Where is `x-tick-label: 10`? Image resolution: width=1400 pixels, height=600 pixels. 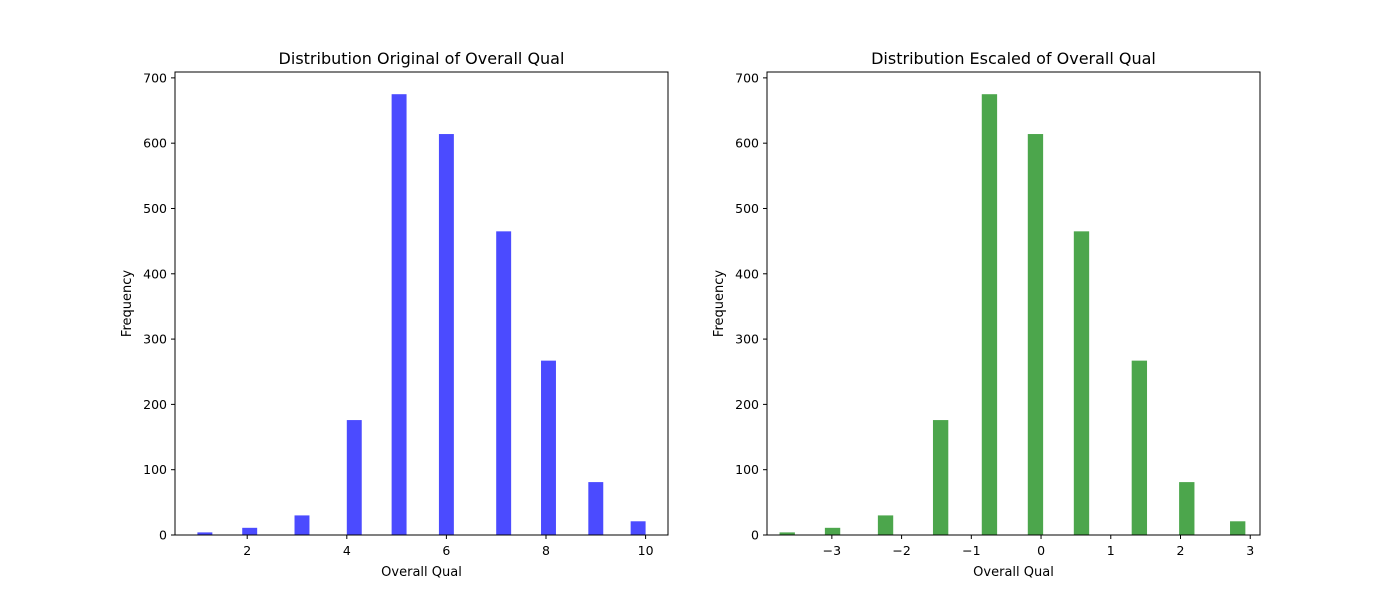
x-tick-label: 10 is located at coordinates (646, 550).